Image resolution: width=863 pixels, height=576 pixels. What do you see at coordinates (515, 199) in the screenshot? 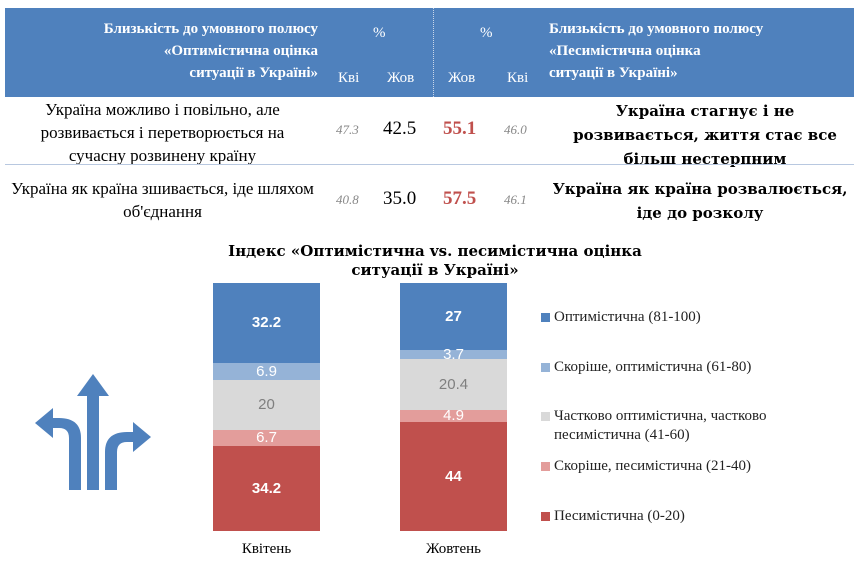
I see `value-pes-apr: 46.1` at bounding box center [515, 199].